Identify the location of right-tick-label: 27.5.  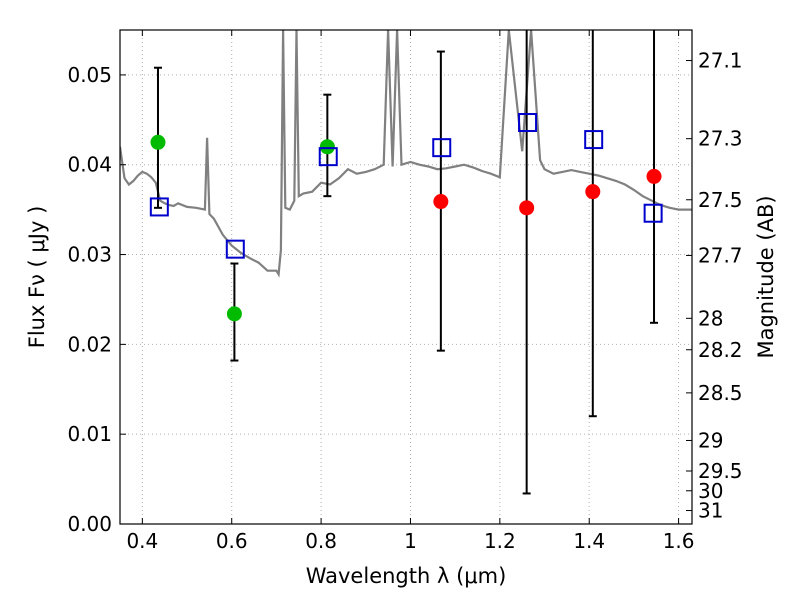
(720, 200).